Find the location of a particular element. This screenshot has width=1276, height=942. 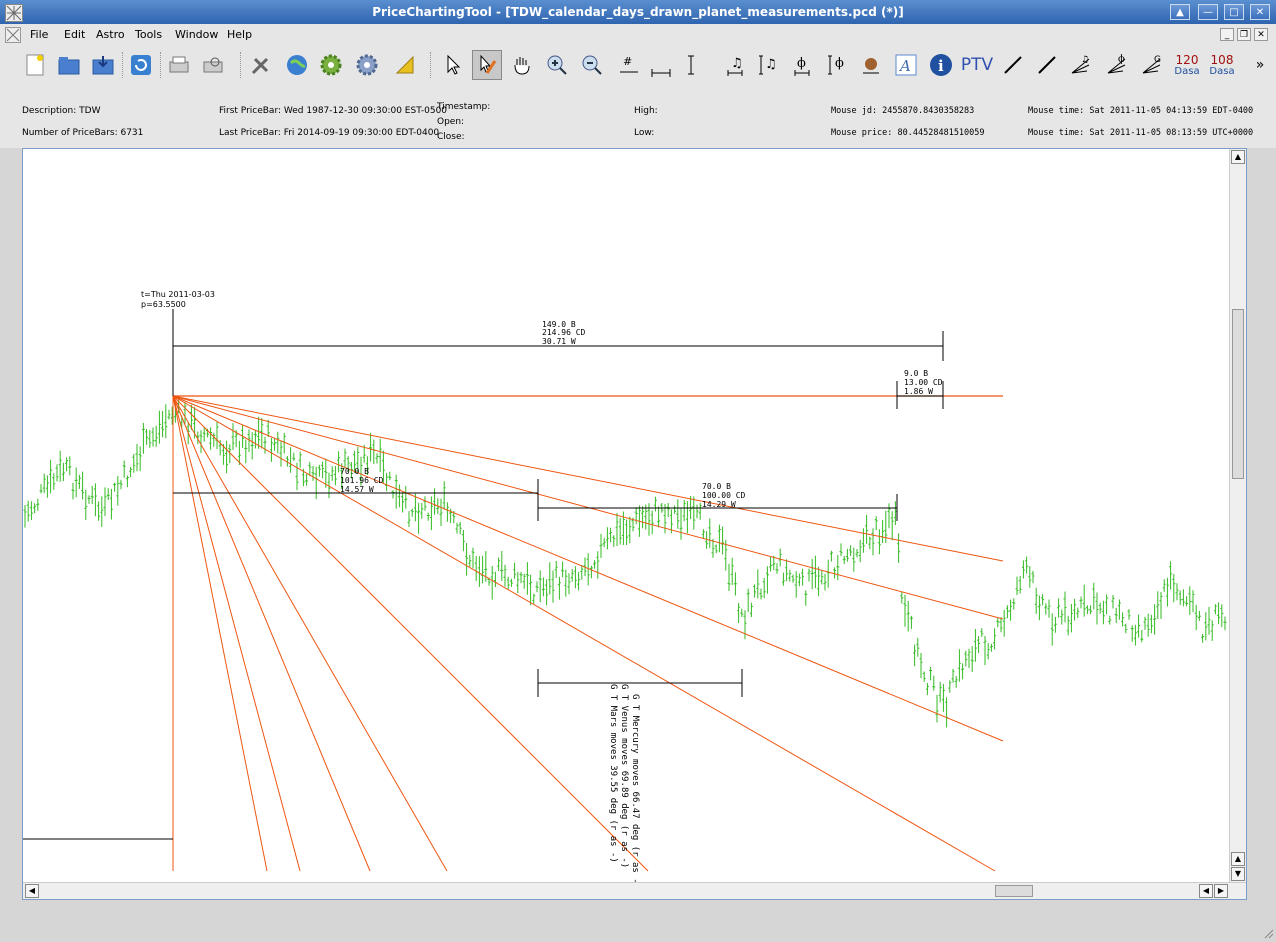

mdi-window-icon is located at coordinates (13, 35).